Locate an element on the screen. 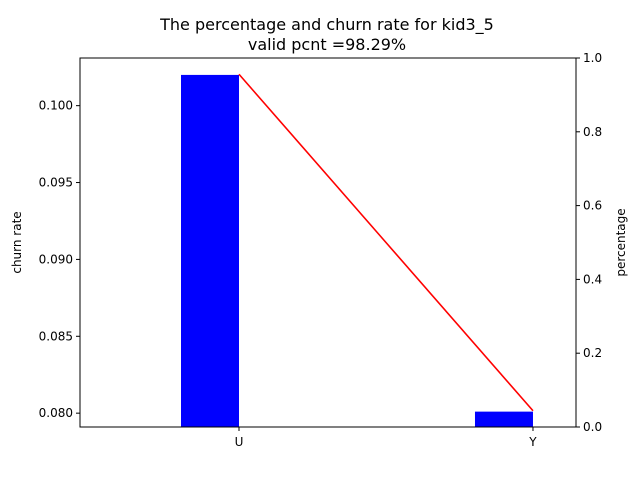  bar-U is located at coordinates (210, 250).